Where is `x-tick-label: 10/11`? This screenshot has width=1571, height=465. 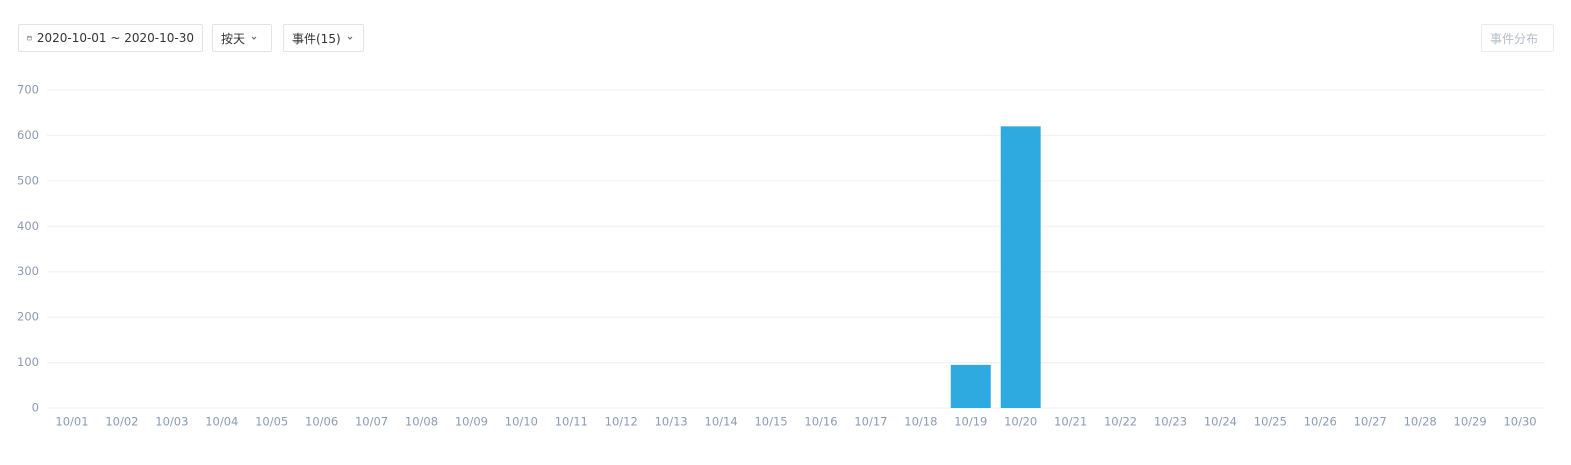 x-tick-label: 10/11 is located at coordinates (571, 422).